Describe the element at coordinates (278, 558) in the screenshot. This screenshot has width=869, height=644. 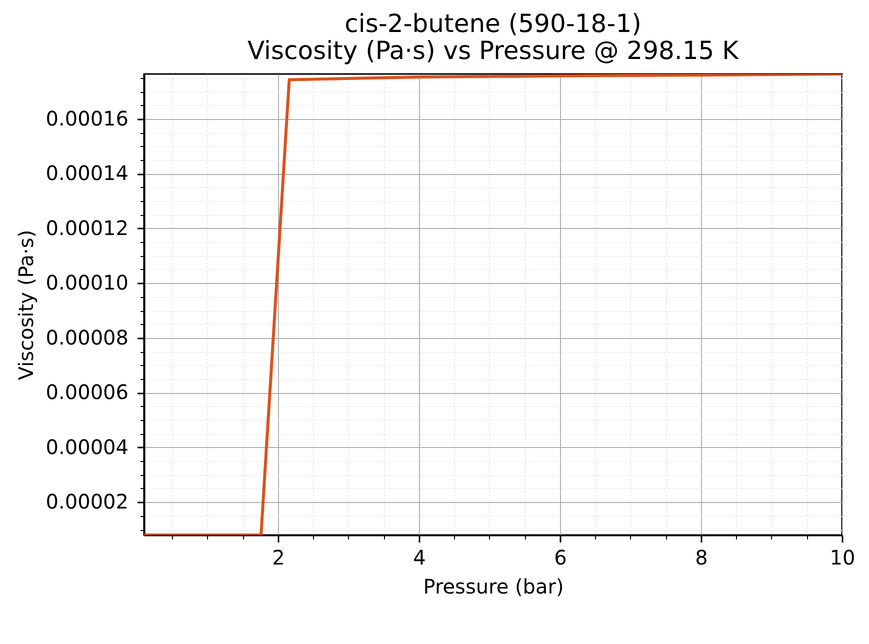
I see `x-tick-label: 2` at that location.